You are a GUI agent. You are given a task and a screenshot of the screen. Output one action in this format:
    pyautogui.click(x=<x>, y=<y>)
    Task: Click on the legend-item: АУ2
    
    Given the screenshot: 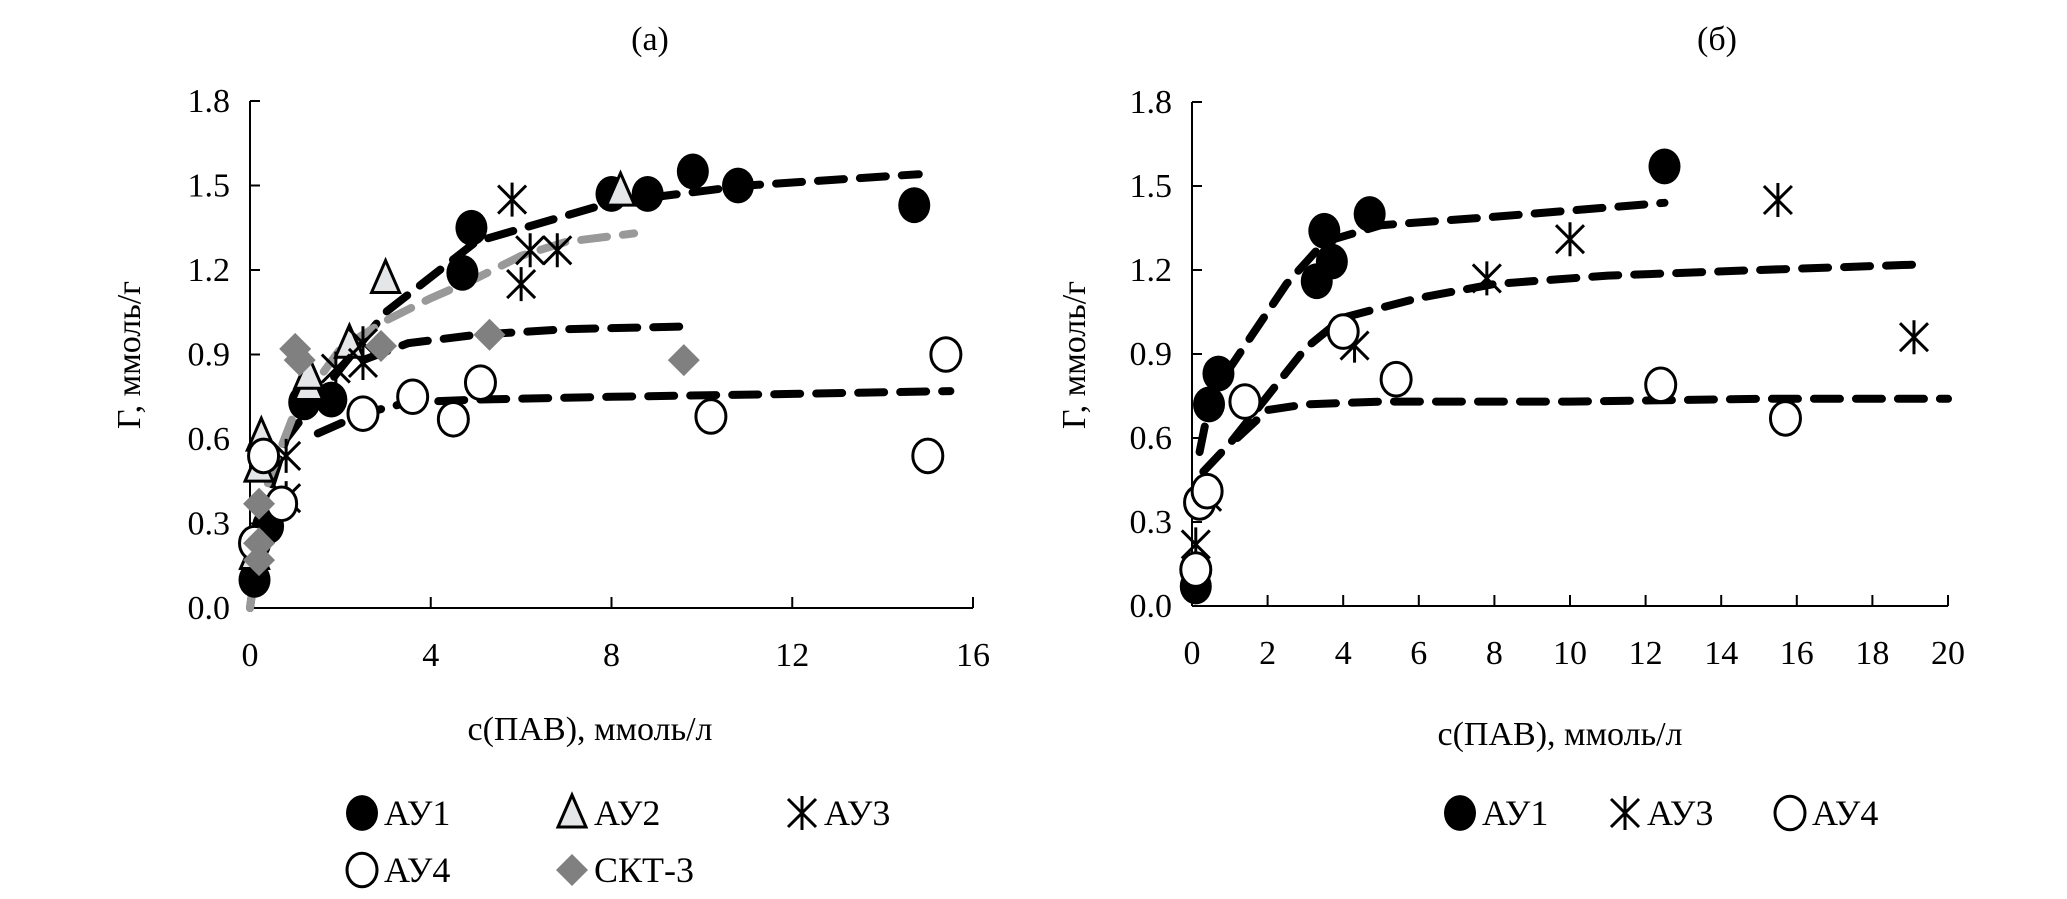 What is the action you would take?
    pyautogui.click(x=607, y=812)
    